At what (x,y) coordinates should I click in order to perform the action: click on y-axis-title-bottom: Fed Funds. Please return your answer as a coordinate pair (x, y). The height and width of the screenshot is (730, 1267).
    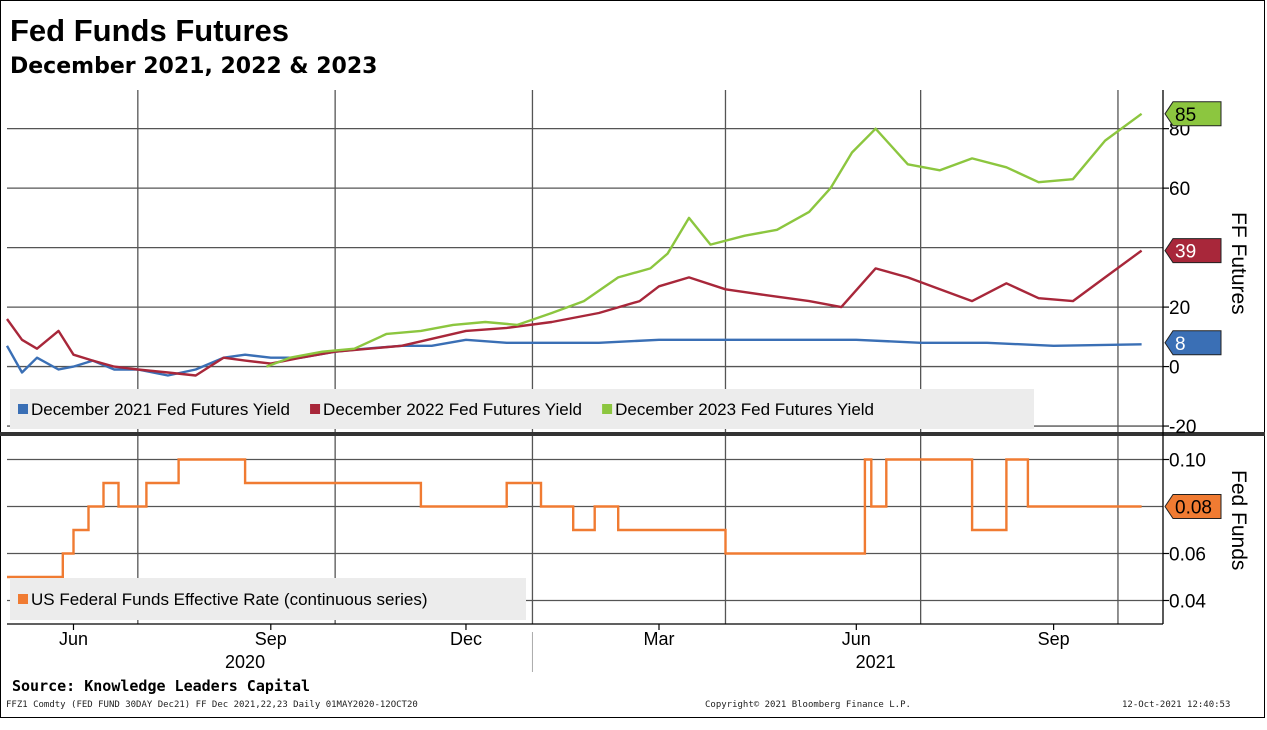
    Looking at the image, I should click on (1238, 520).